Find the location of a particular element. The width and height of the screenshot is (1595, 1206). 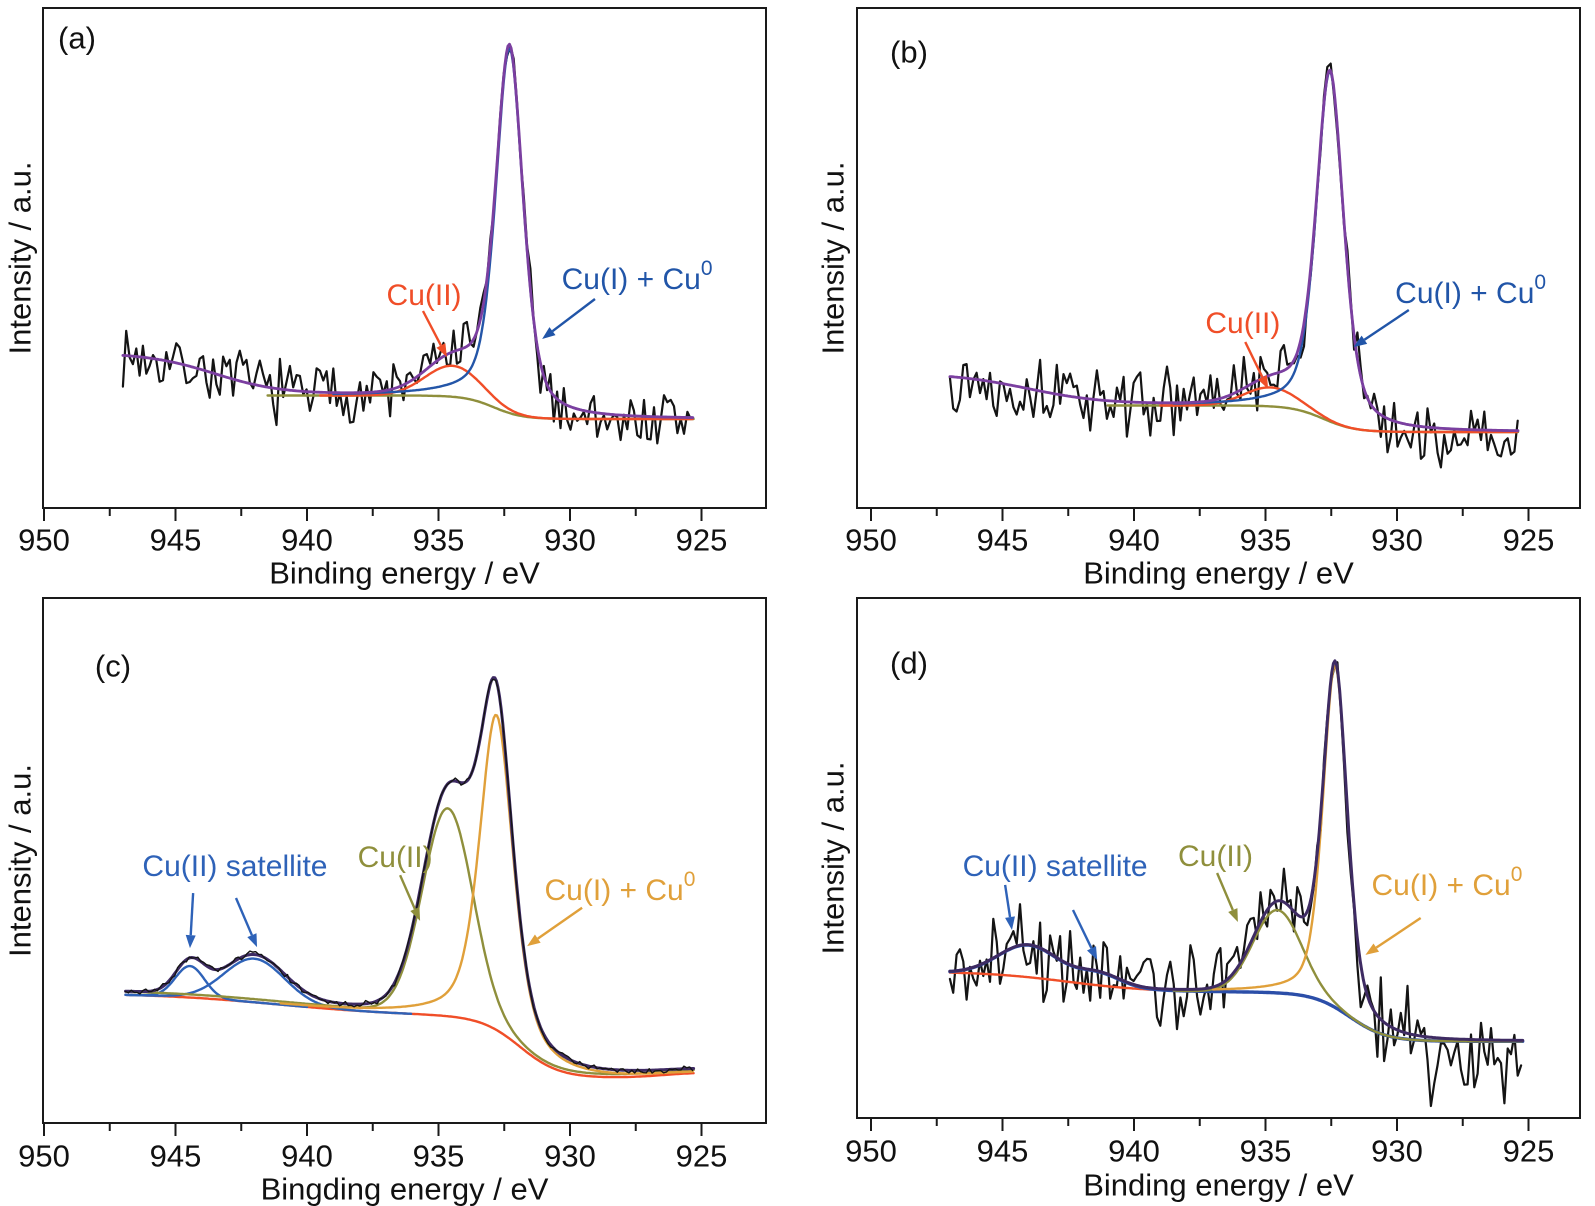

panel-letter: (b) is located at coordinates (909, 52).